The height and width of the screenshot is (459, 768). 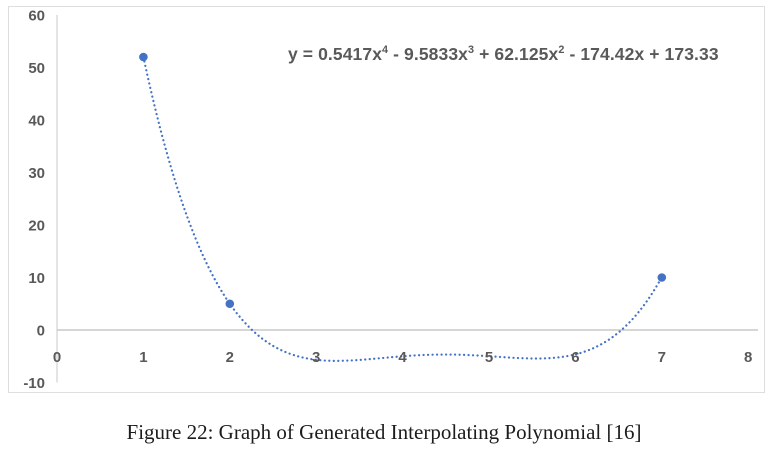 I want to click on y-axis-tick-label: 40, so click(x=36, y=120).